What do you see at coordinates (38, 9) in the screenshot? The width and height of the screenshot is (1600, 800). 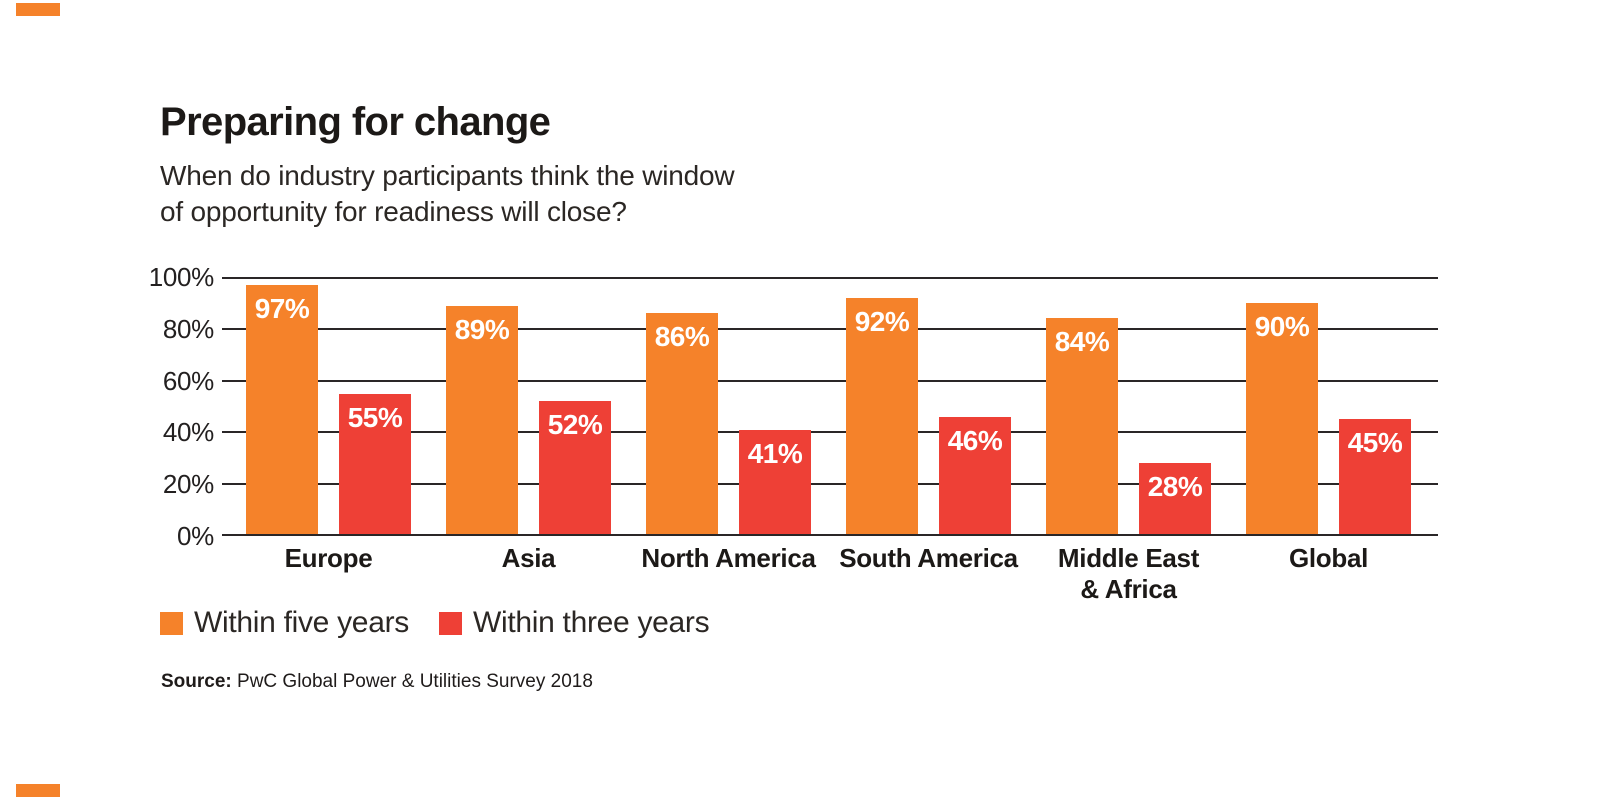 I see `corner-mark-top-left` at bounding box center [38, 9].